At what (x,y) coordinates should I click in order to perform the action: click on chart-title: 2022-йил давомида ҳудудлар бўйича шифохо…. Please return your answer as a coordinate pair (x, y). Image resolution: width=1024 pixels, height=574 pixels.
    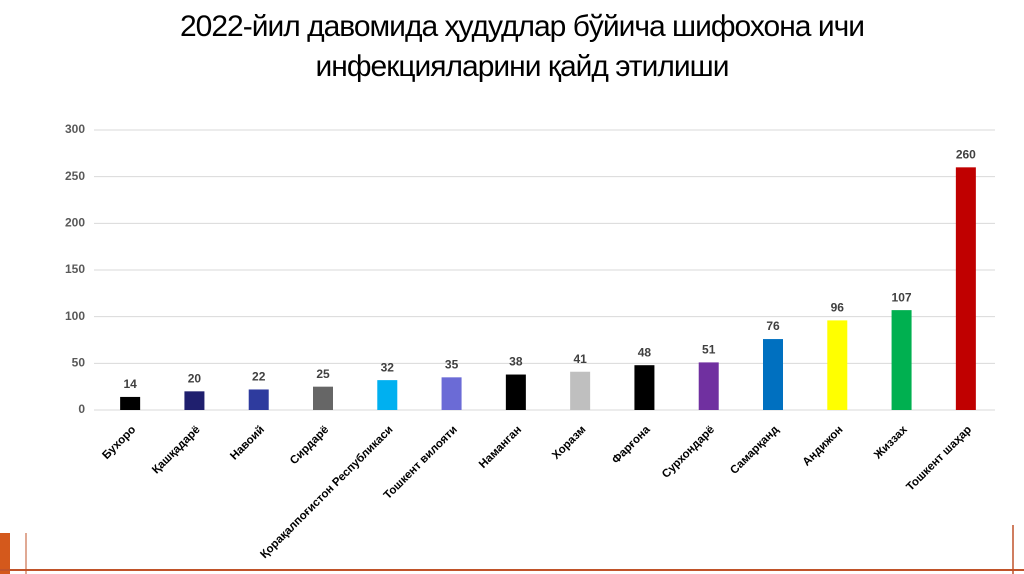
    Looking at the image, I should click on (522, 26).